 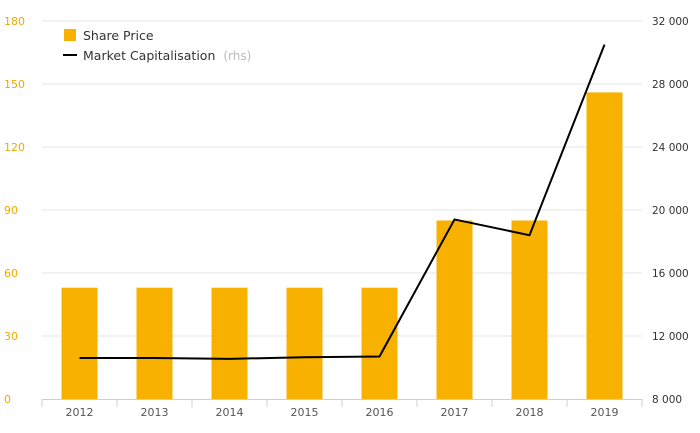 I want to click on left-axis-tick-label: 120, so click(x=14, y=147).